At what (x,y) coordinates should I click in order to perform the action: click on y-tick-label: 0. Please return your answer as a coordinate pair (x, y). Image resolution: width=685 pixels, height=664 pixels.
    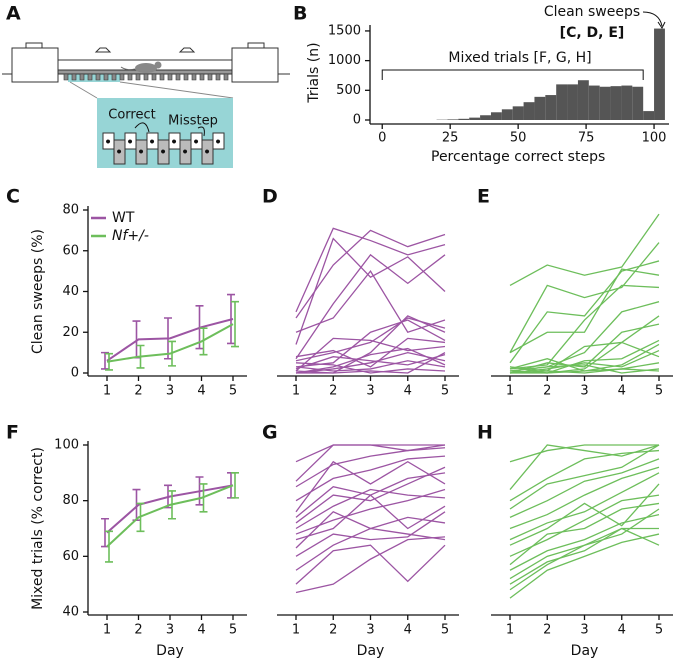
    Looking at the image, I should click on (75, 373).